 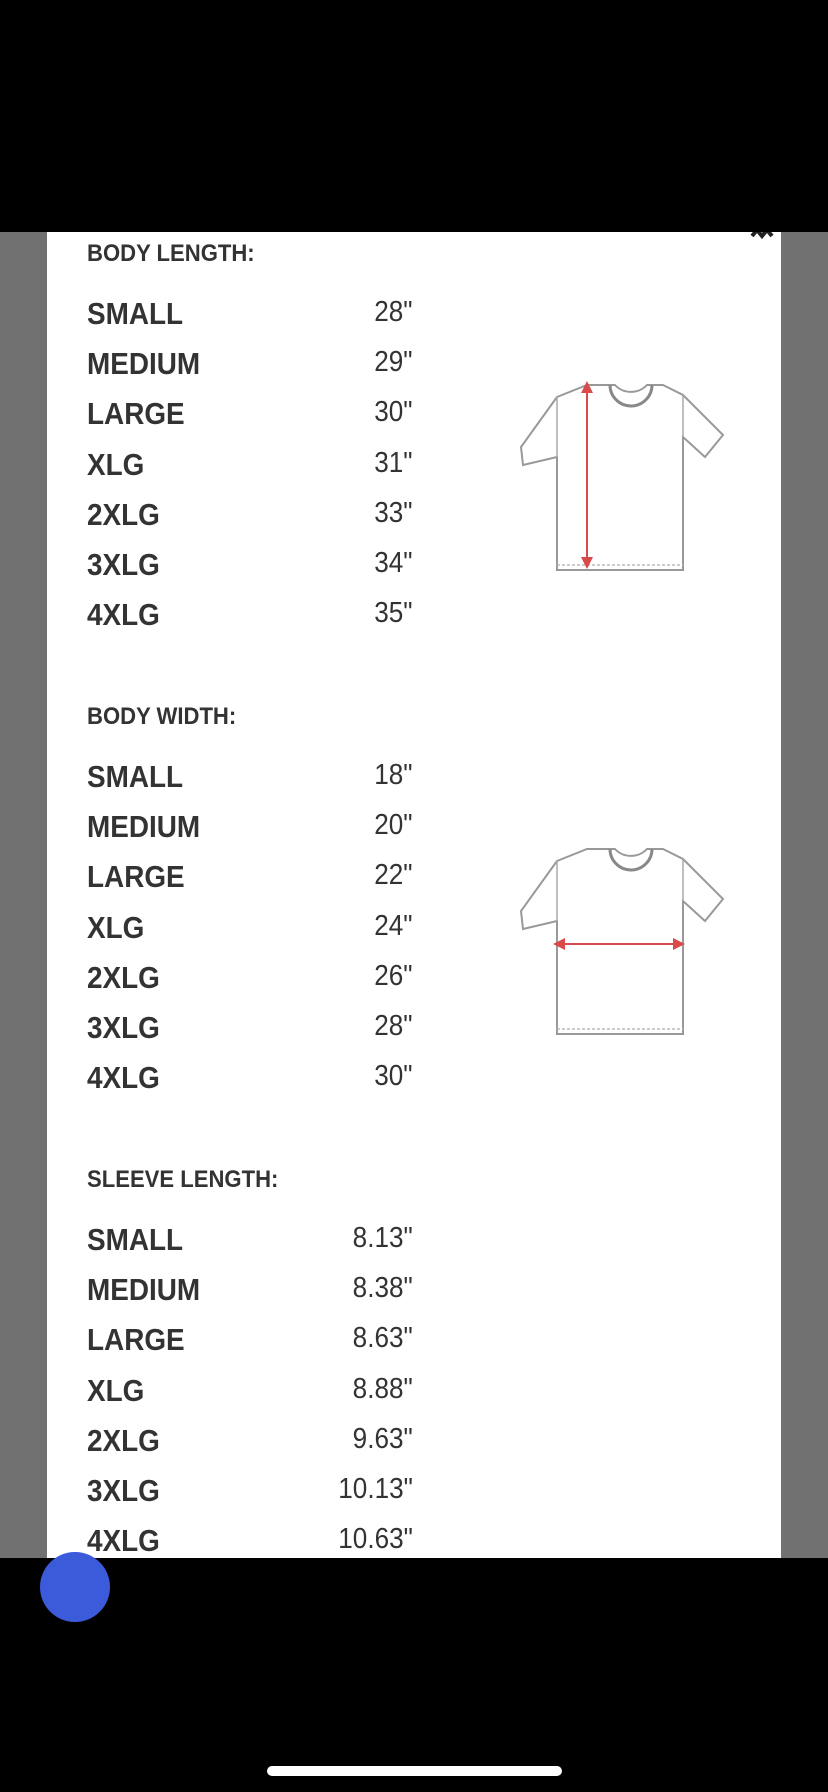 I want to click on size-row: SMALL 28", so click(x=250, y=316).